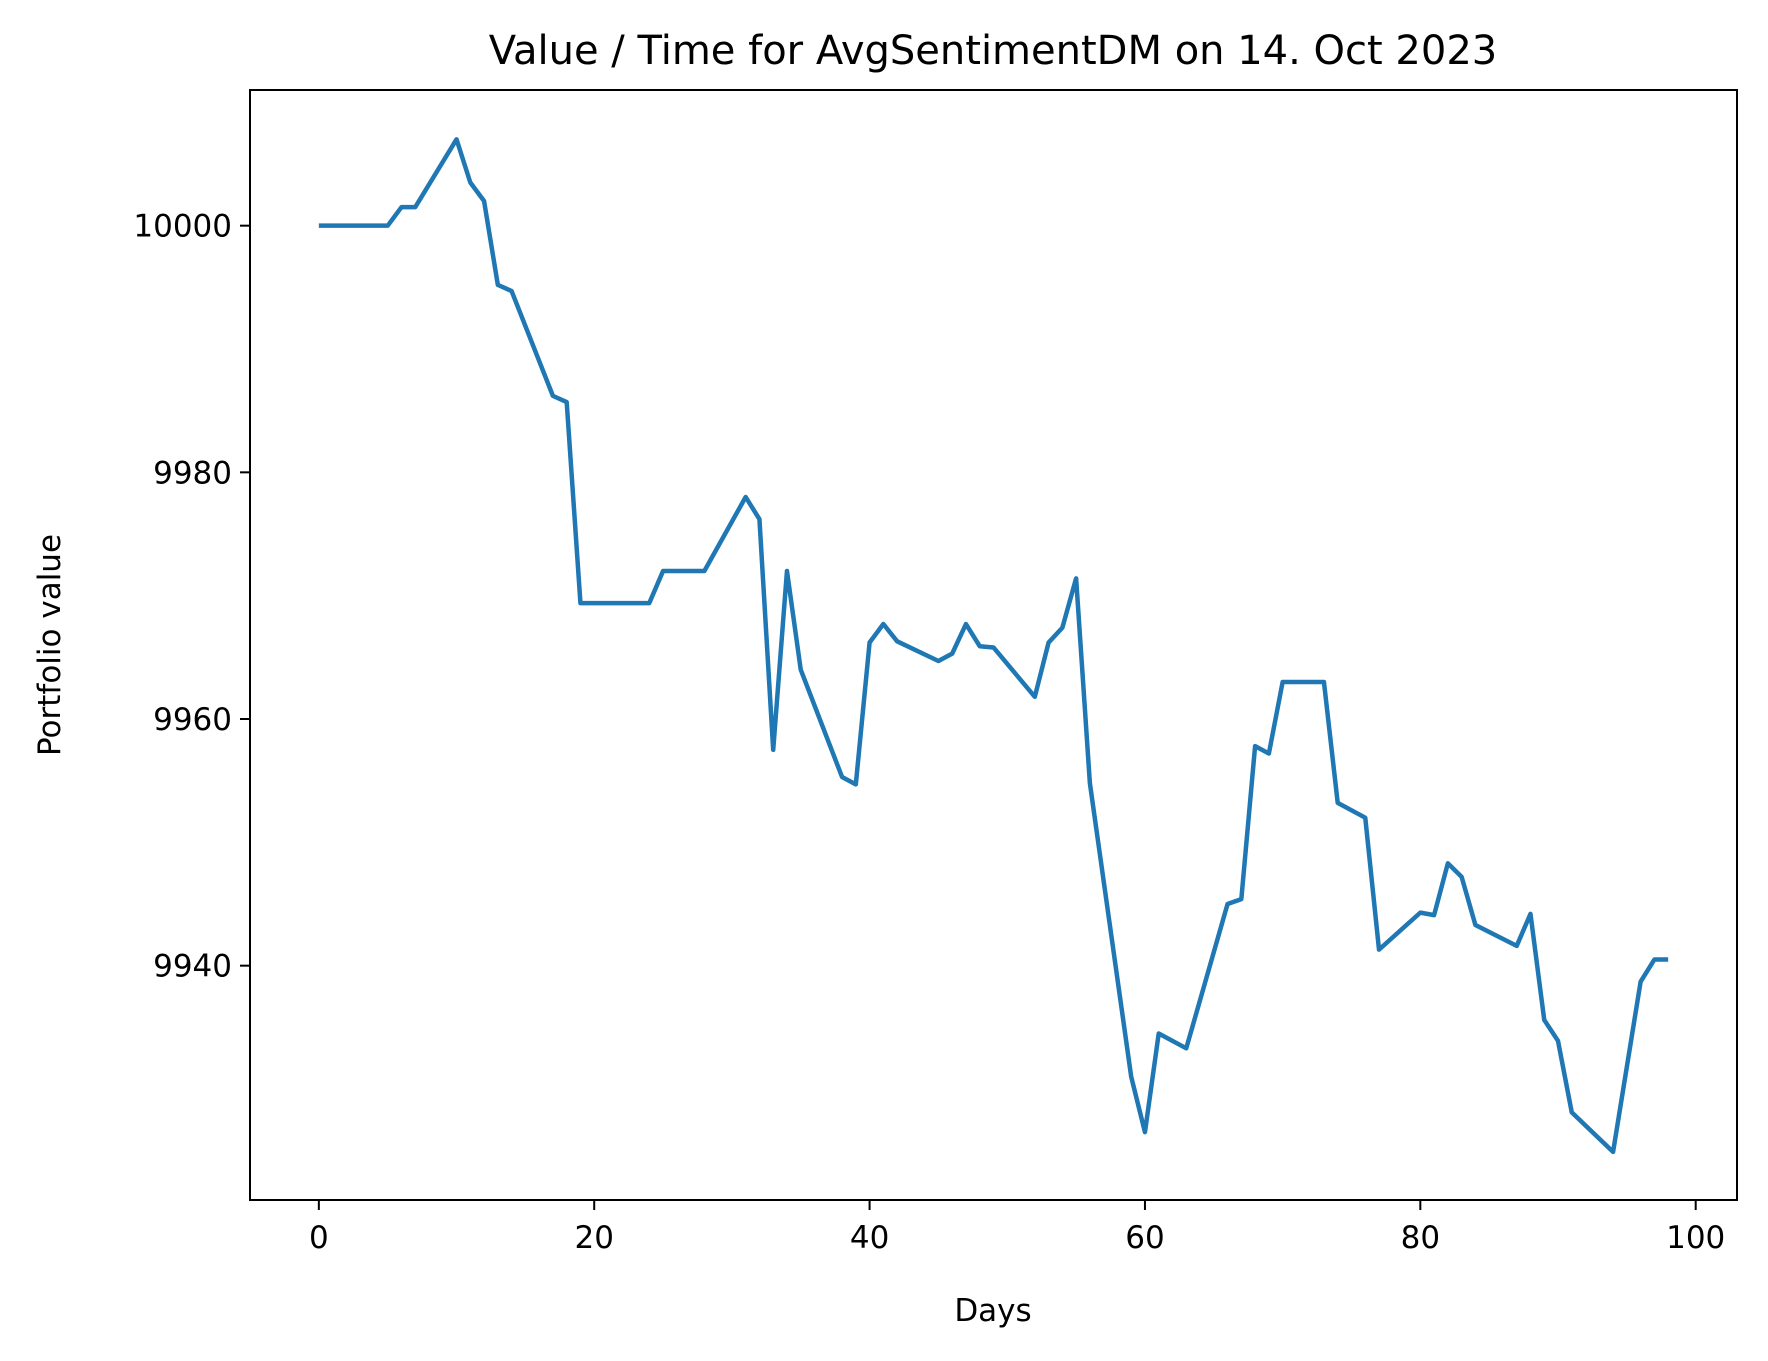 This screenshot has width=1768, height=1361. I want to click on y-tick-label: 9940, so click(192, 967).